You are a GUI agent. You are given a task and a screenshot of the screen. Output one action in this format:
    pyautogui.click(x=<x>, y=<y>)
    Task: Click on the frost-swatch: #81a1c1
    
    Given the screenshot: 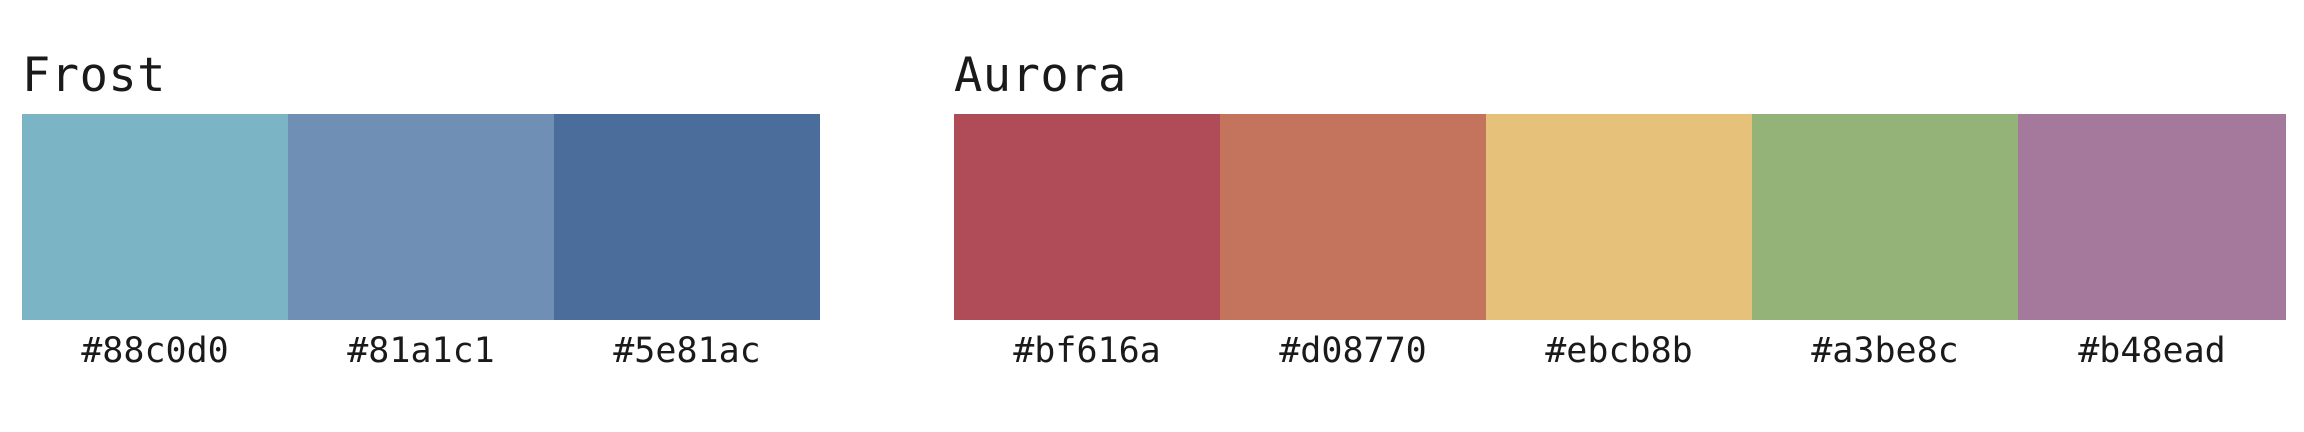 What is the action you would take?
    pyautogui.click(x=421, y=243)
    